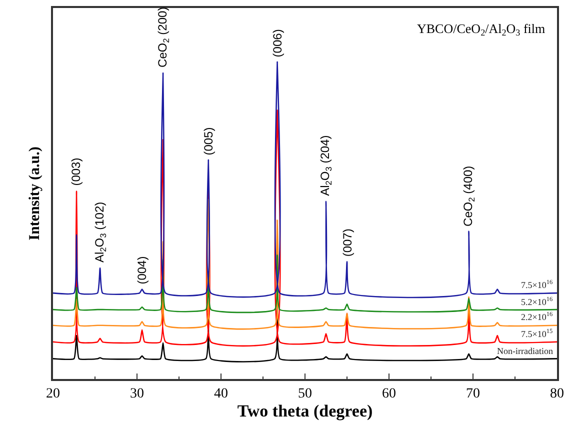 This screenshot has width=570, height=436. What do you see at coordinates (537, 316) in the screenshot?
I see `series-label: 2.2×10$^{16}$` at bounding box center [537, 316].